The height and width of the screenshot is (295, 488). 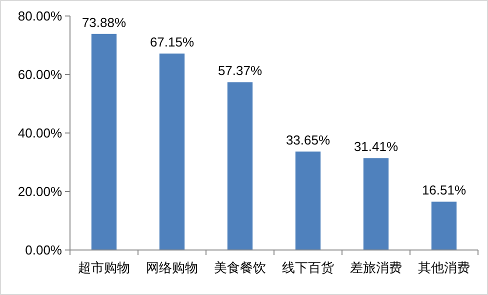 What do you see at coordinates (308, 140) in the screenshot?
I see `data-label: 33.65%` at bounding box center [308, 140].